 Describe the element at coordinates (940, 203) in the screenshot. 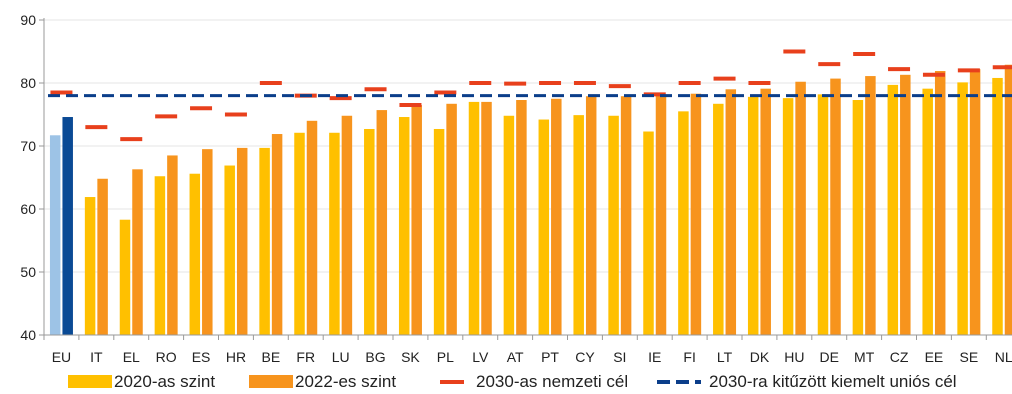

I see `bar-2022-ee` at that location.